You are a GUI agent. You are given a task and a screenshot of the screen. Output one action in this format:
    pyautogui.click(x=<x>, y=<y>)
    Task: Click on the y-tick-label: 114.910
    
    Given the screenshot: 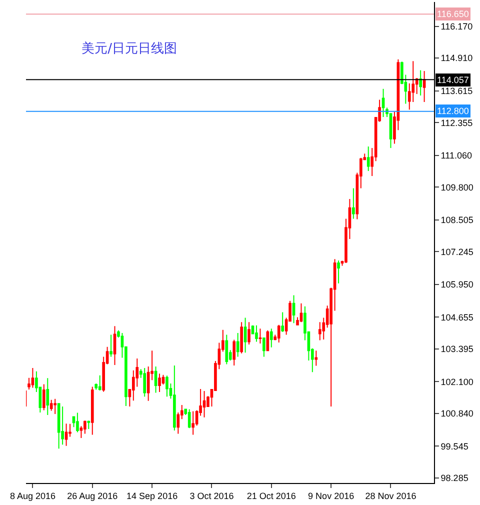 What is the action you would take?
    pyautogui.click(x=456, y=58)
    